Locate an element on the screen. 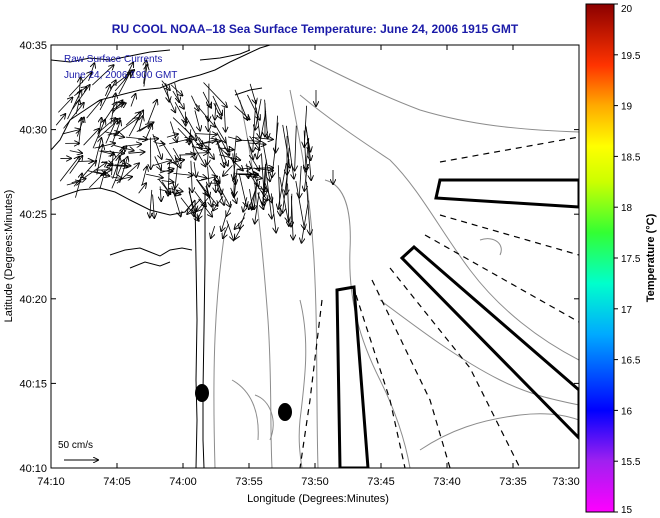  colorbar-tick-label: 19.5 is located at coordinates (631, 56).